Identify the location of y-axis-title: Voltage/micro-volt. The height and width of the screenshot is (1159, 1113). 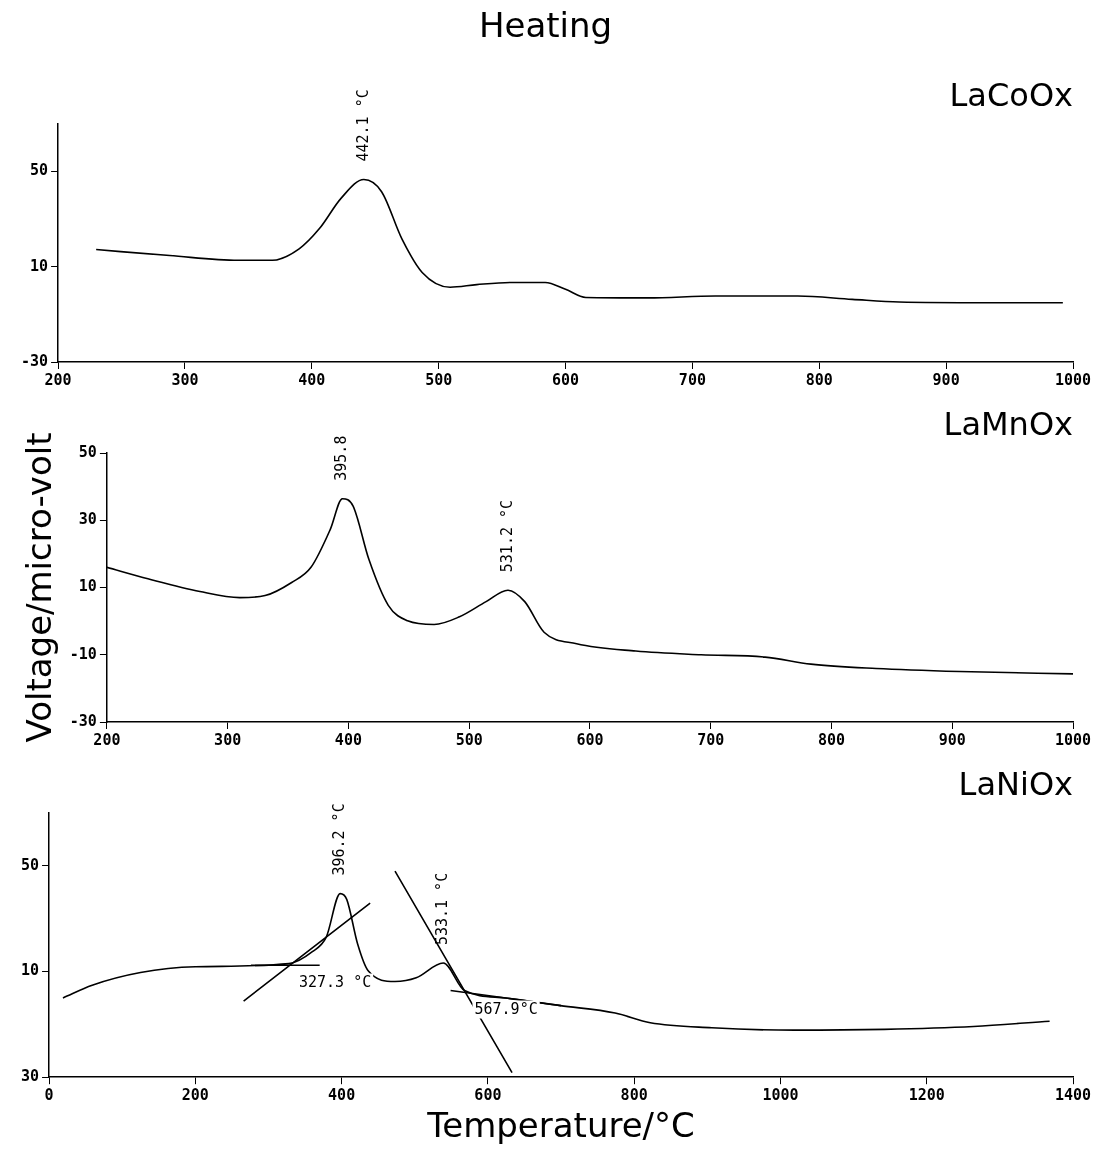
(39, 587).